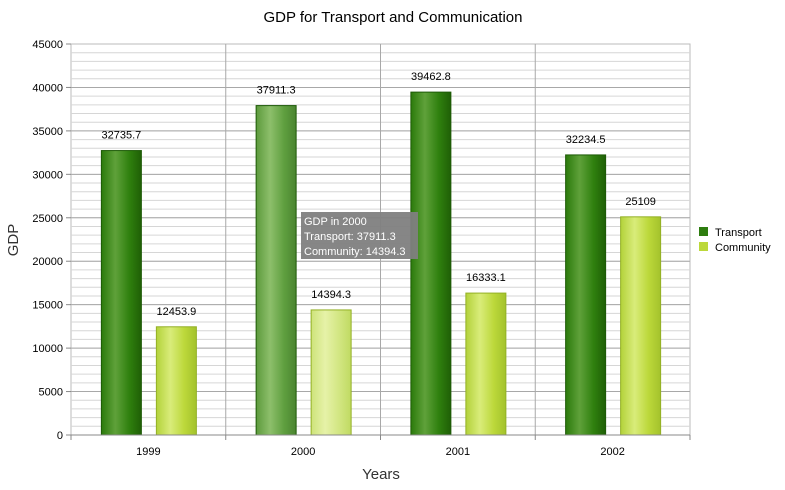  Describe the element at coordinates (431, 77) in the screenshot. I see `data-label: 39462.8` at that location.